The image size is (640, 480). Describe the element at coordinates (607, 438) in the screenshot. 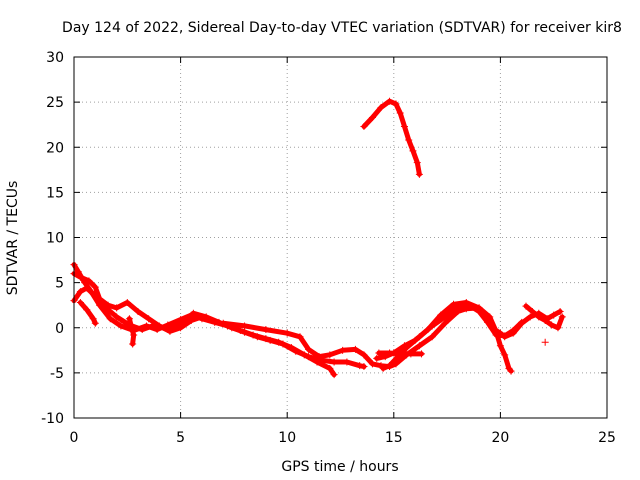

I see `x-tick-label: 25` at that location.